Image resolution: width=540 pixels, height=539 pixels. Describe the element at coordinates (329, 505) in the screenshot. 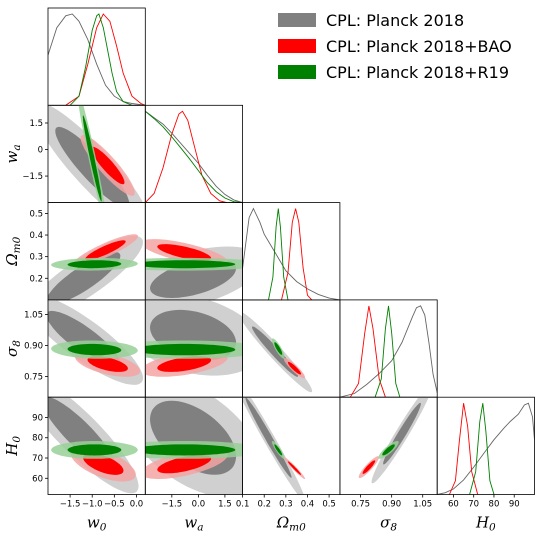

I see `x-tick-label: 0.5` at that location.